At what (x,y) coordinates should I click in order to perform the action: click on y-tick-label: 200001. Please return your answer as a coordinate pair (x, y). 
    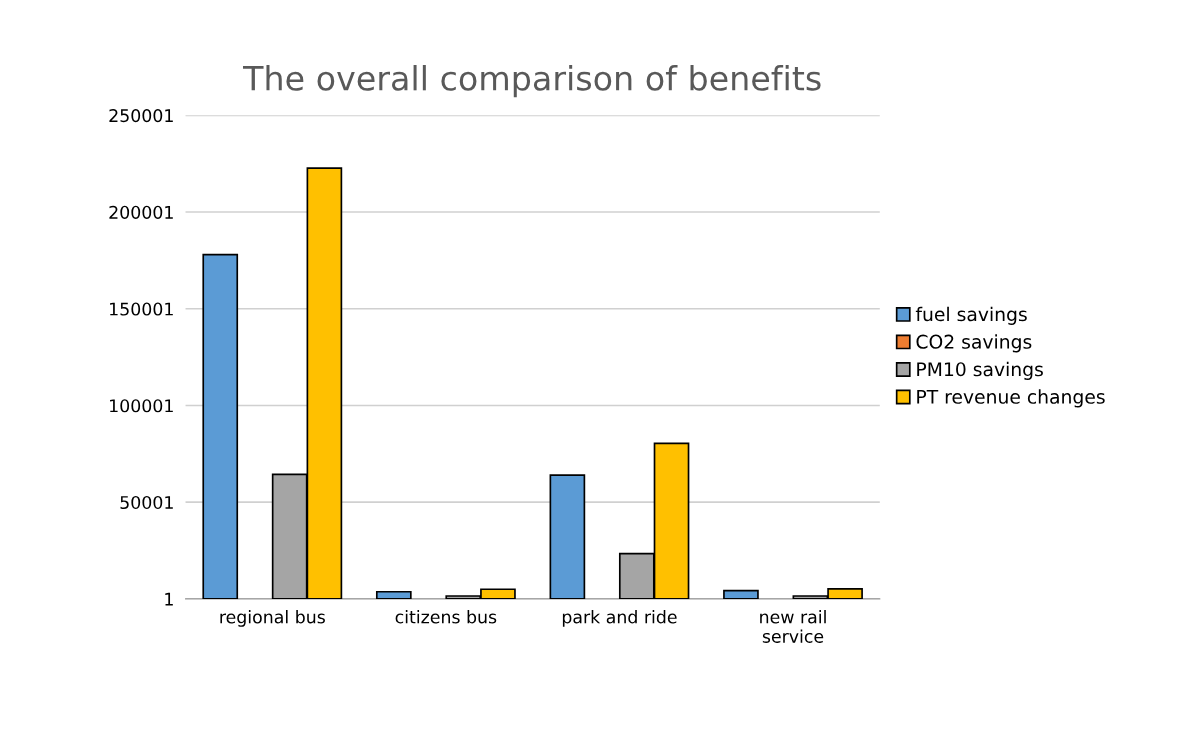
    Looking at the image, I should click on (141, 212).